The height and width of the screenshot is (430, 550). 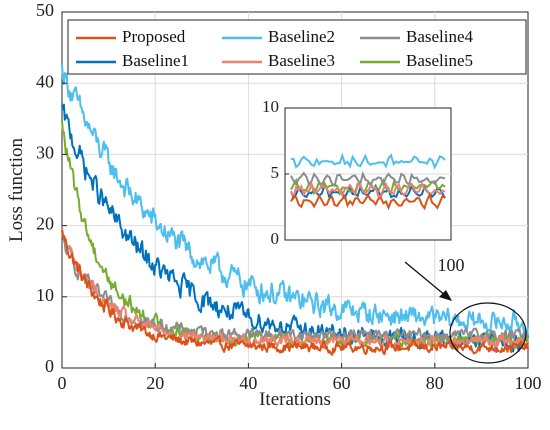 What do you see at coordinates (270, 106) in the screenshot?
I see `inset-y-tick-label-2: 10` at bounding box center [270, 106].